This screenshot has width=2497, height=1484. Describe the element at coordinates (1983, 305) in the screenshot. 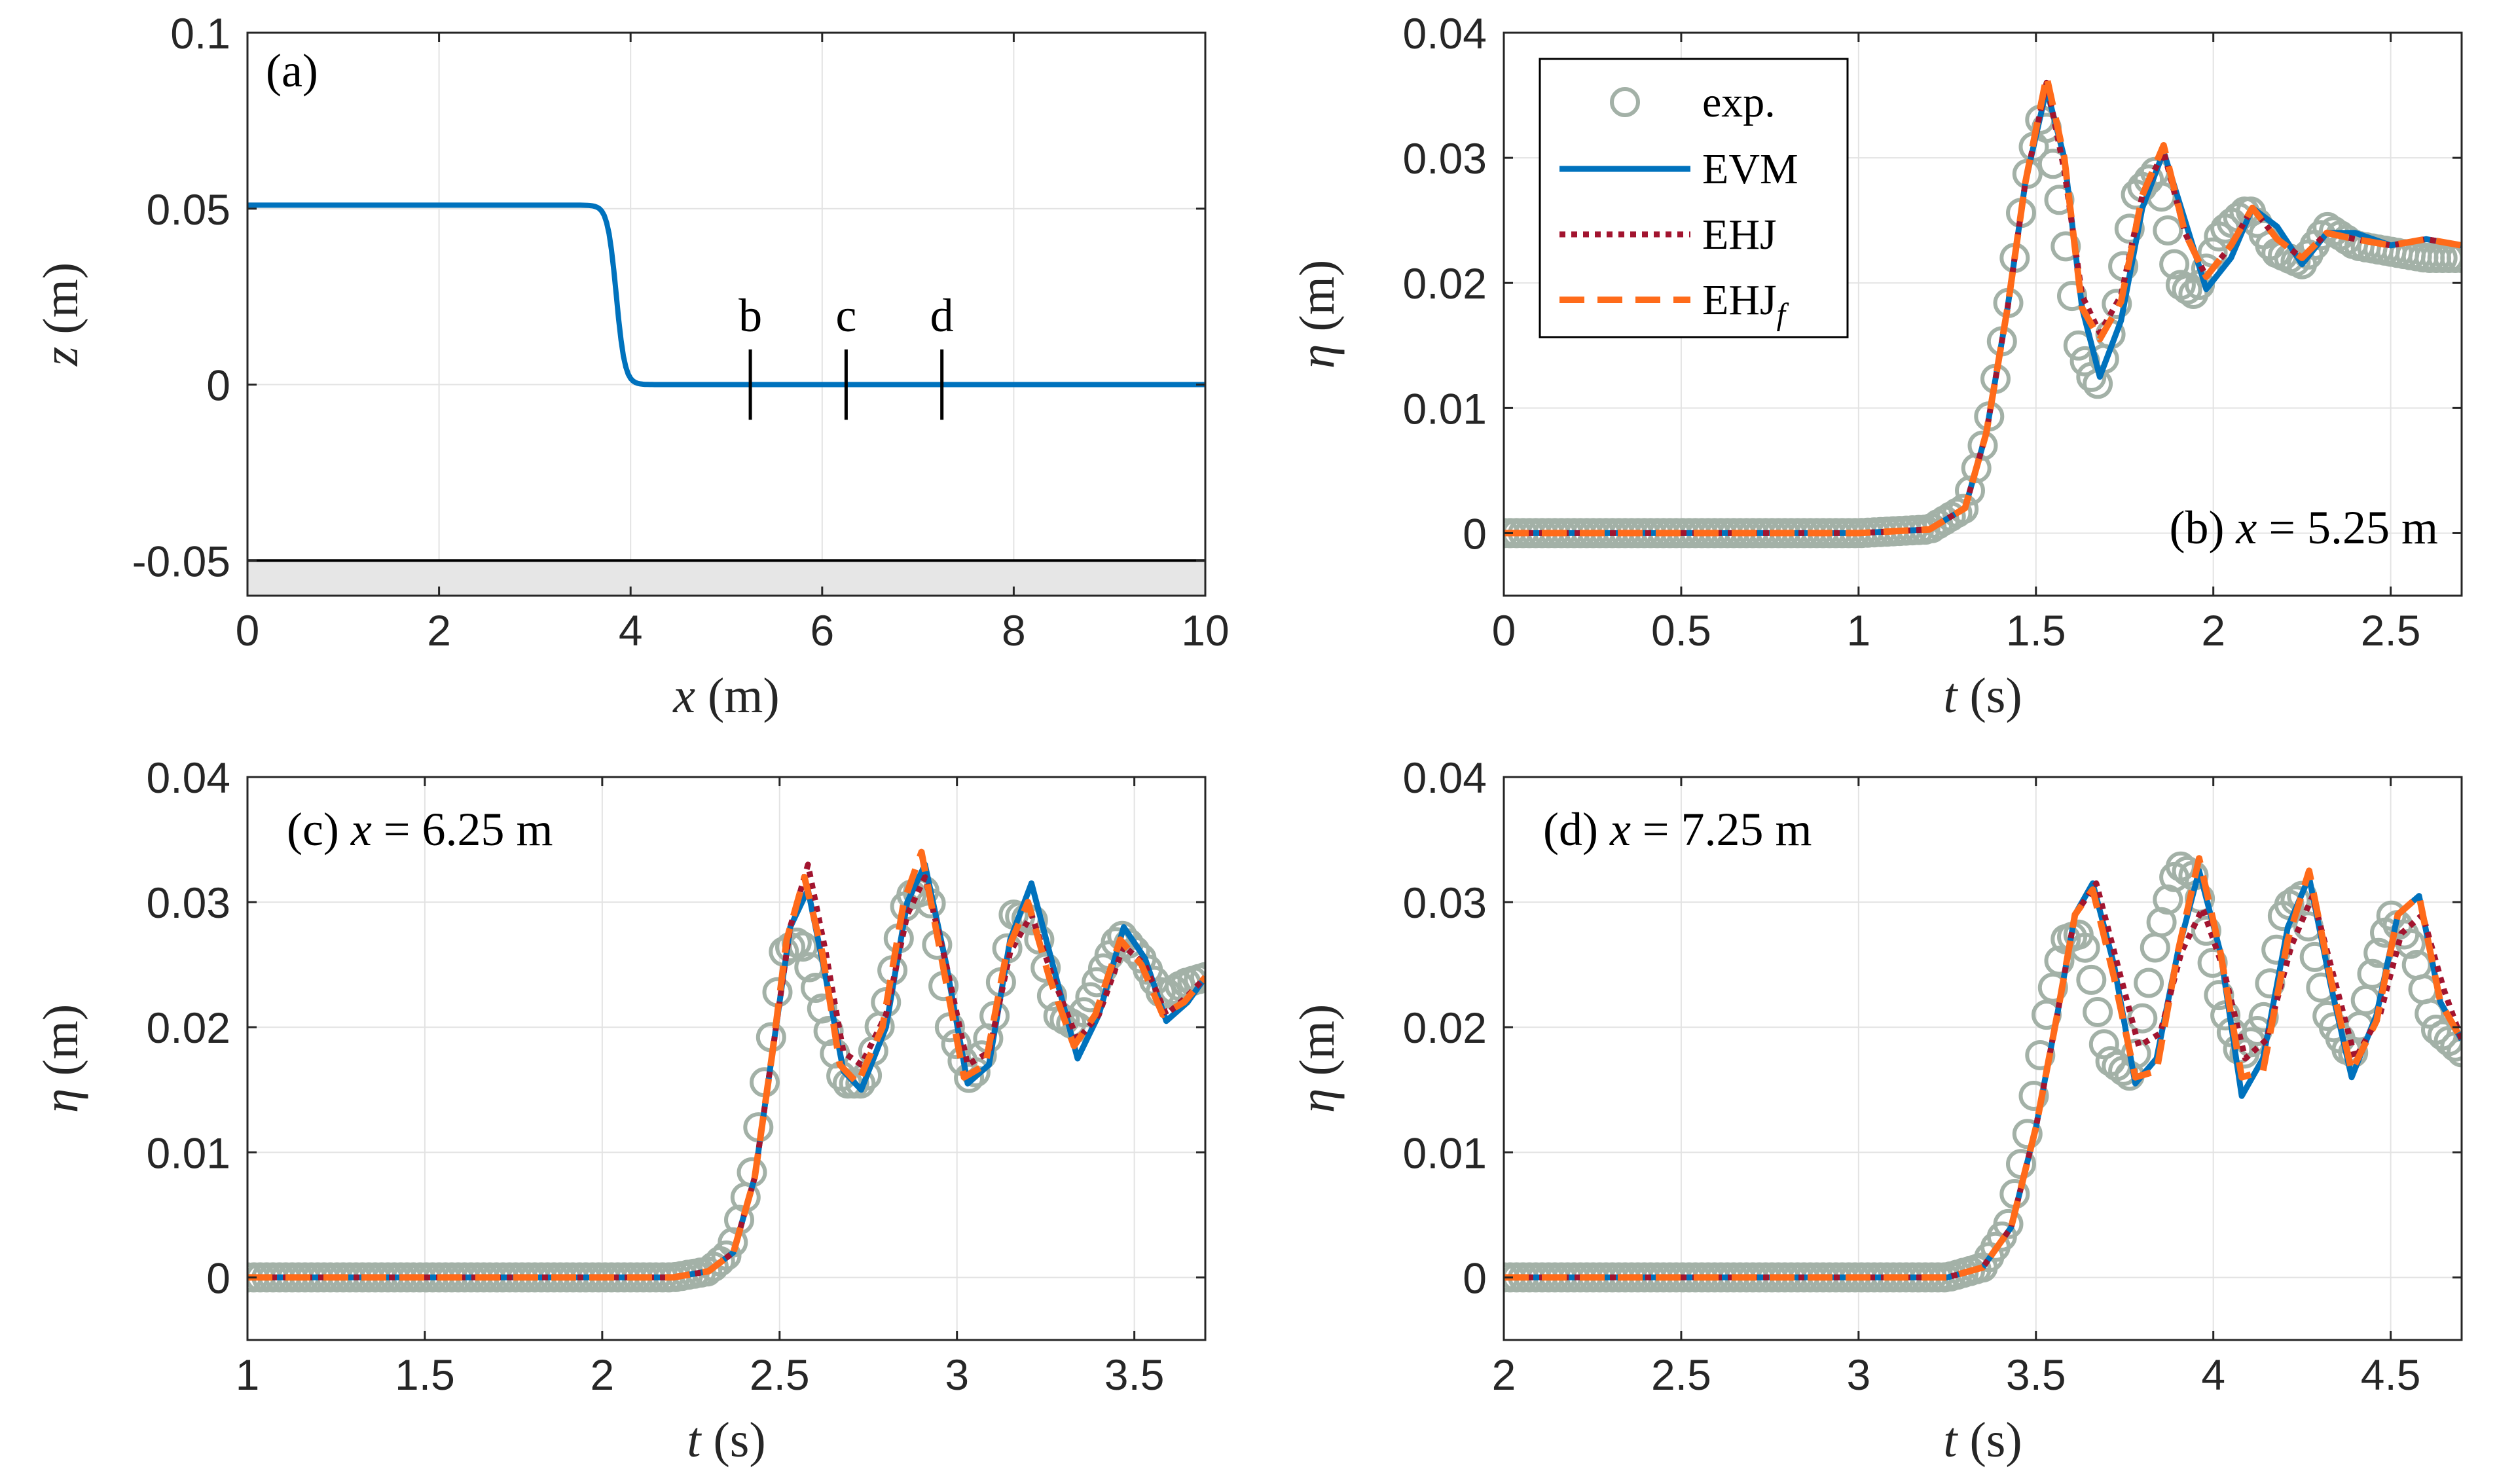

I see `series-line-ehjf-b` at that location.